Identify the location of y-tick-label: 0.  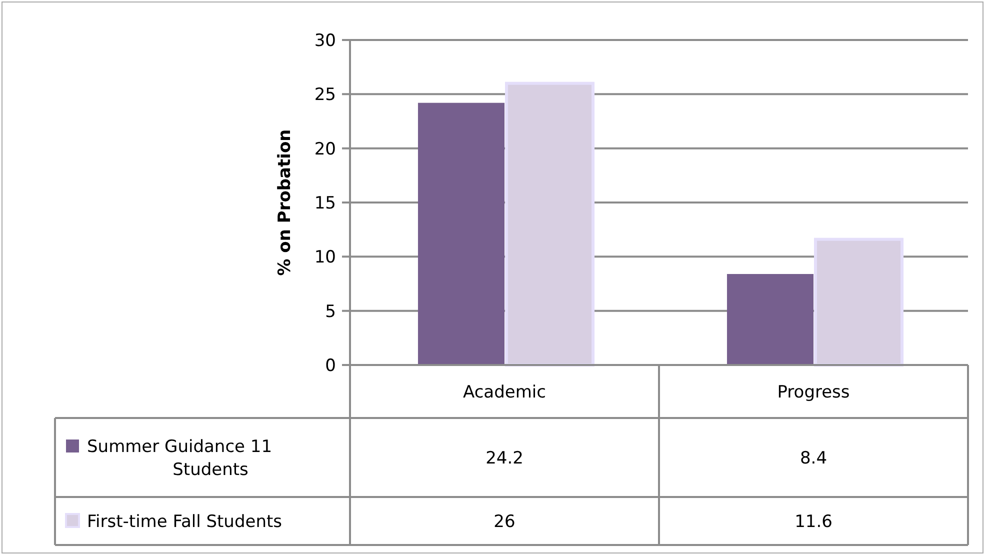
(330, 366).